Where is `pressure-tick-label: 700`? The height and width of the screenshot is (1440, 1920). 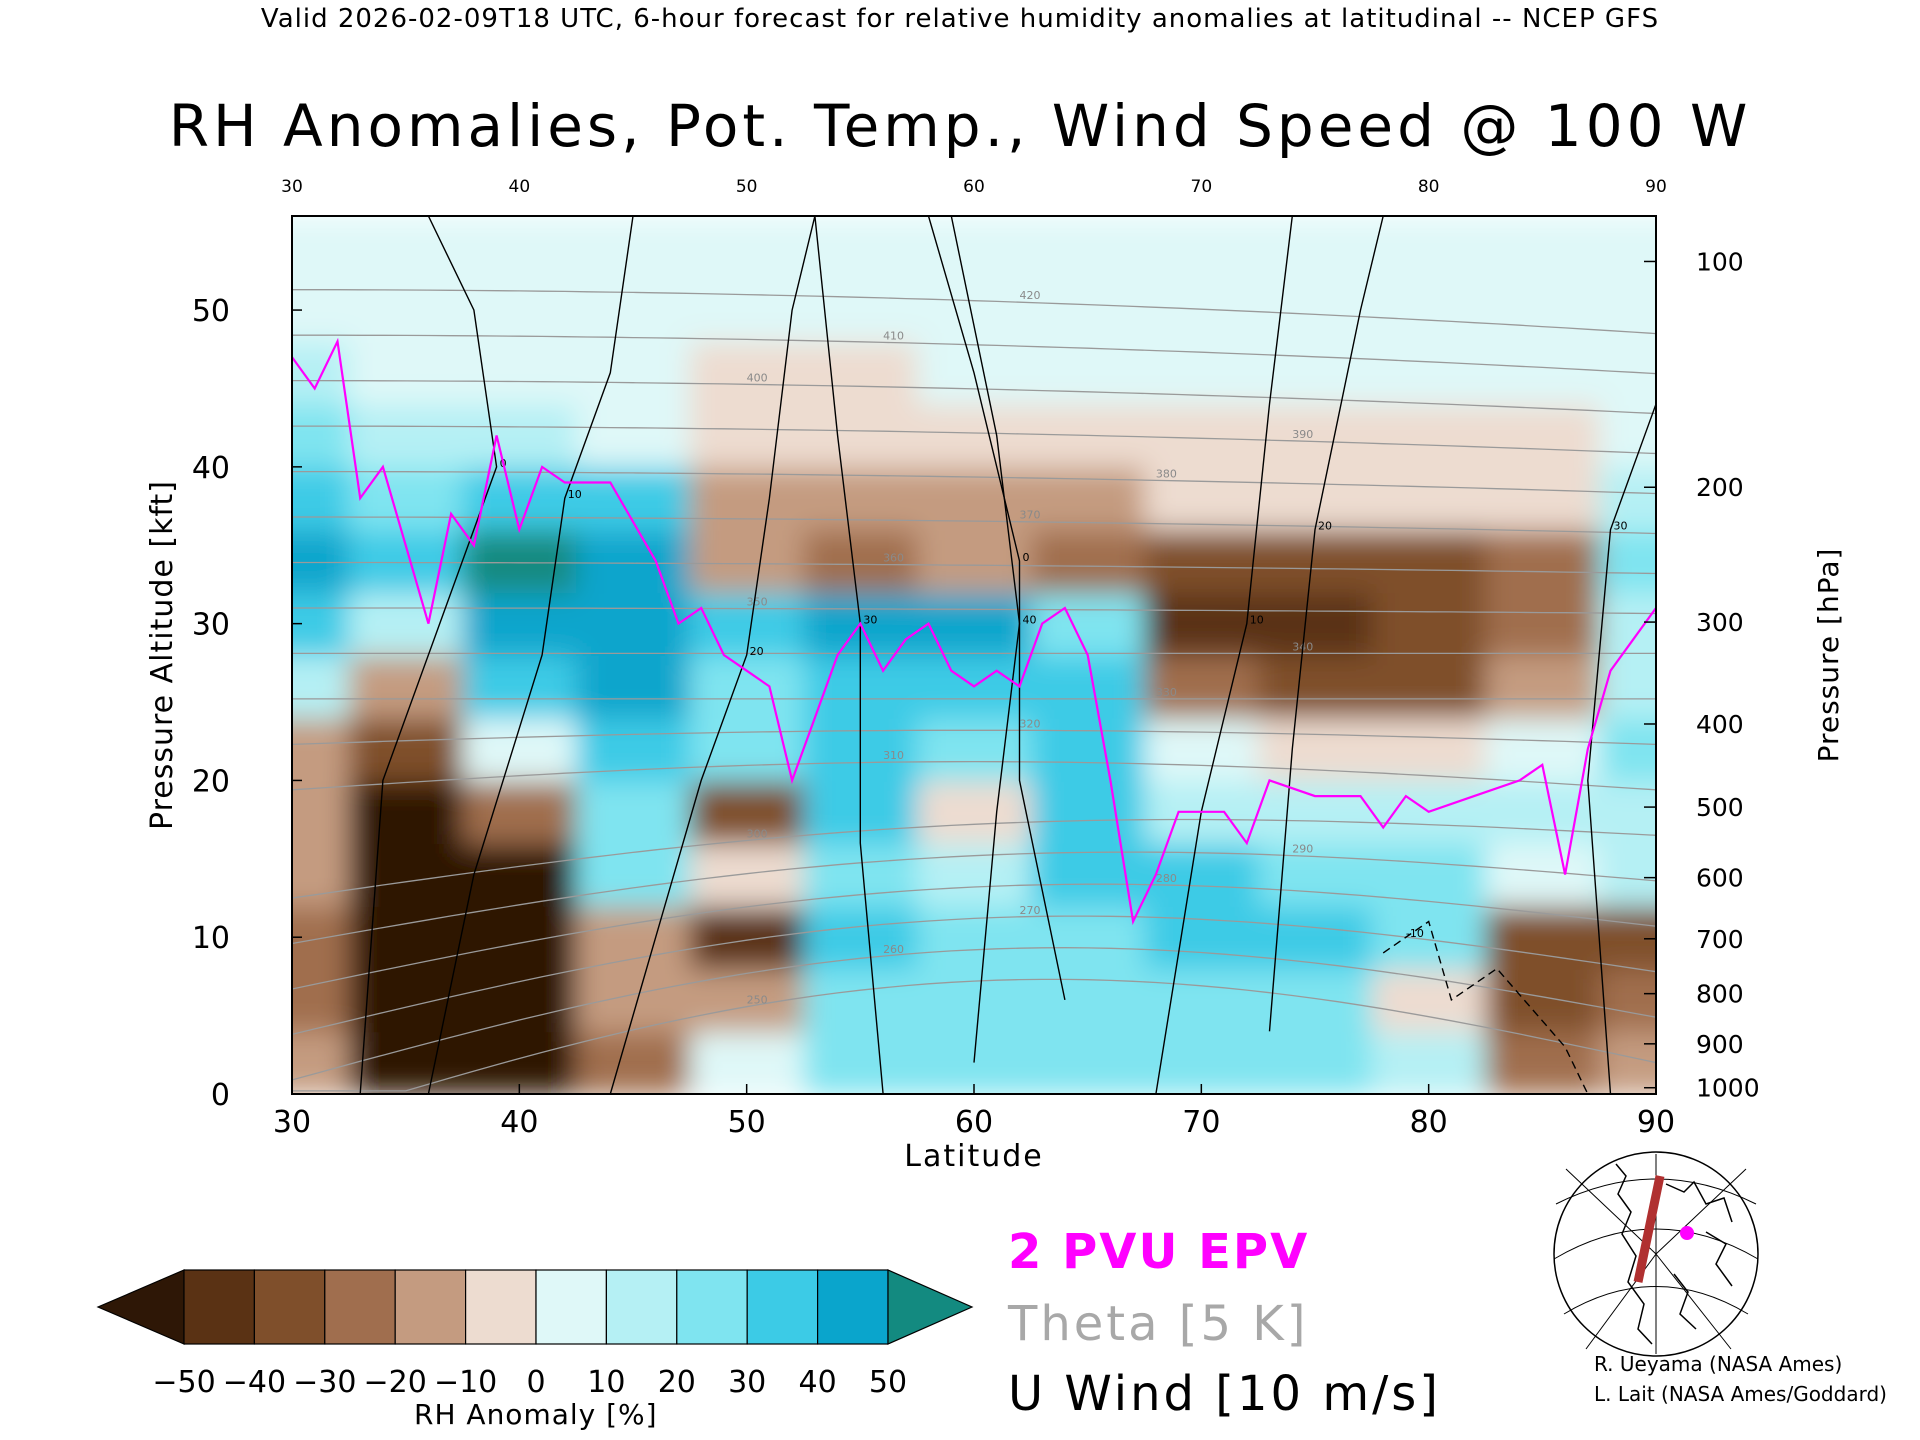 pressure-tick-label: 700 is located at coordinates (1720, 939).